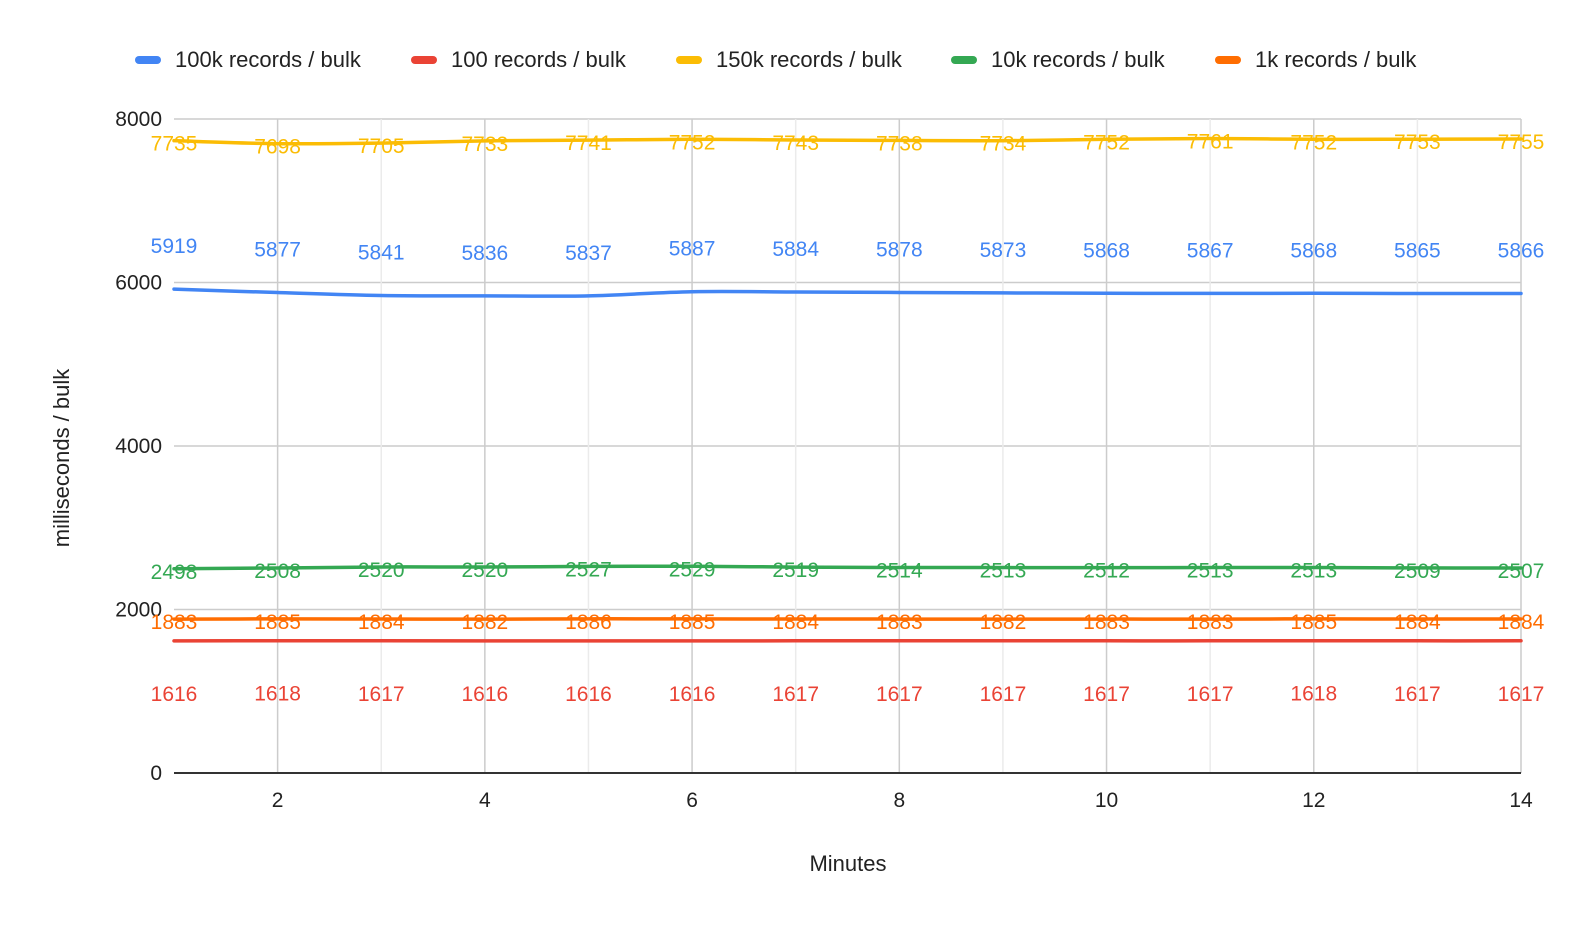 This screenshot has width=1572, height=926. What do you see at coordinates (1417, 571) in the screenshot?
I see `data-label: 2509` at bounding box center [1417, 571].